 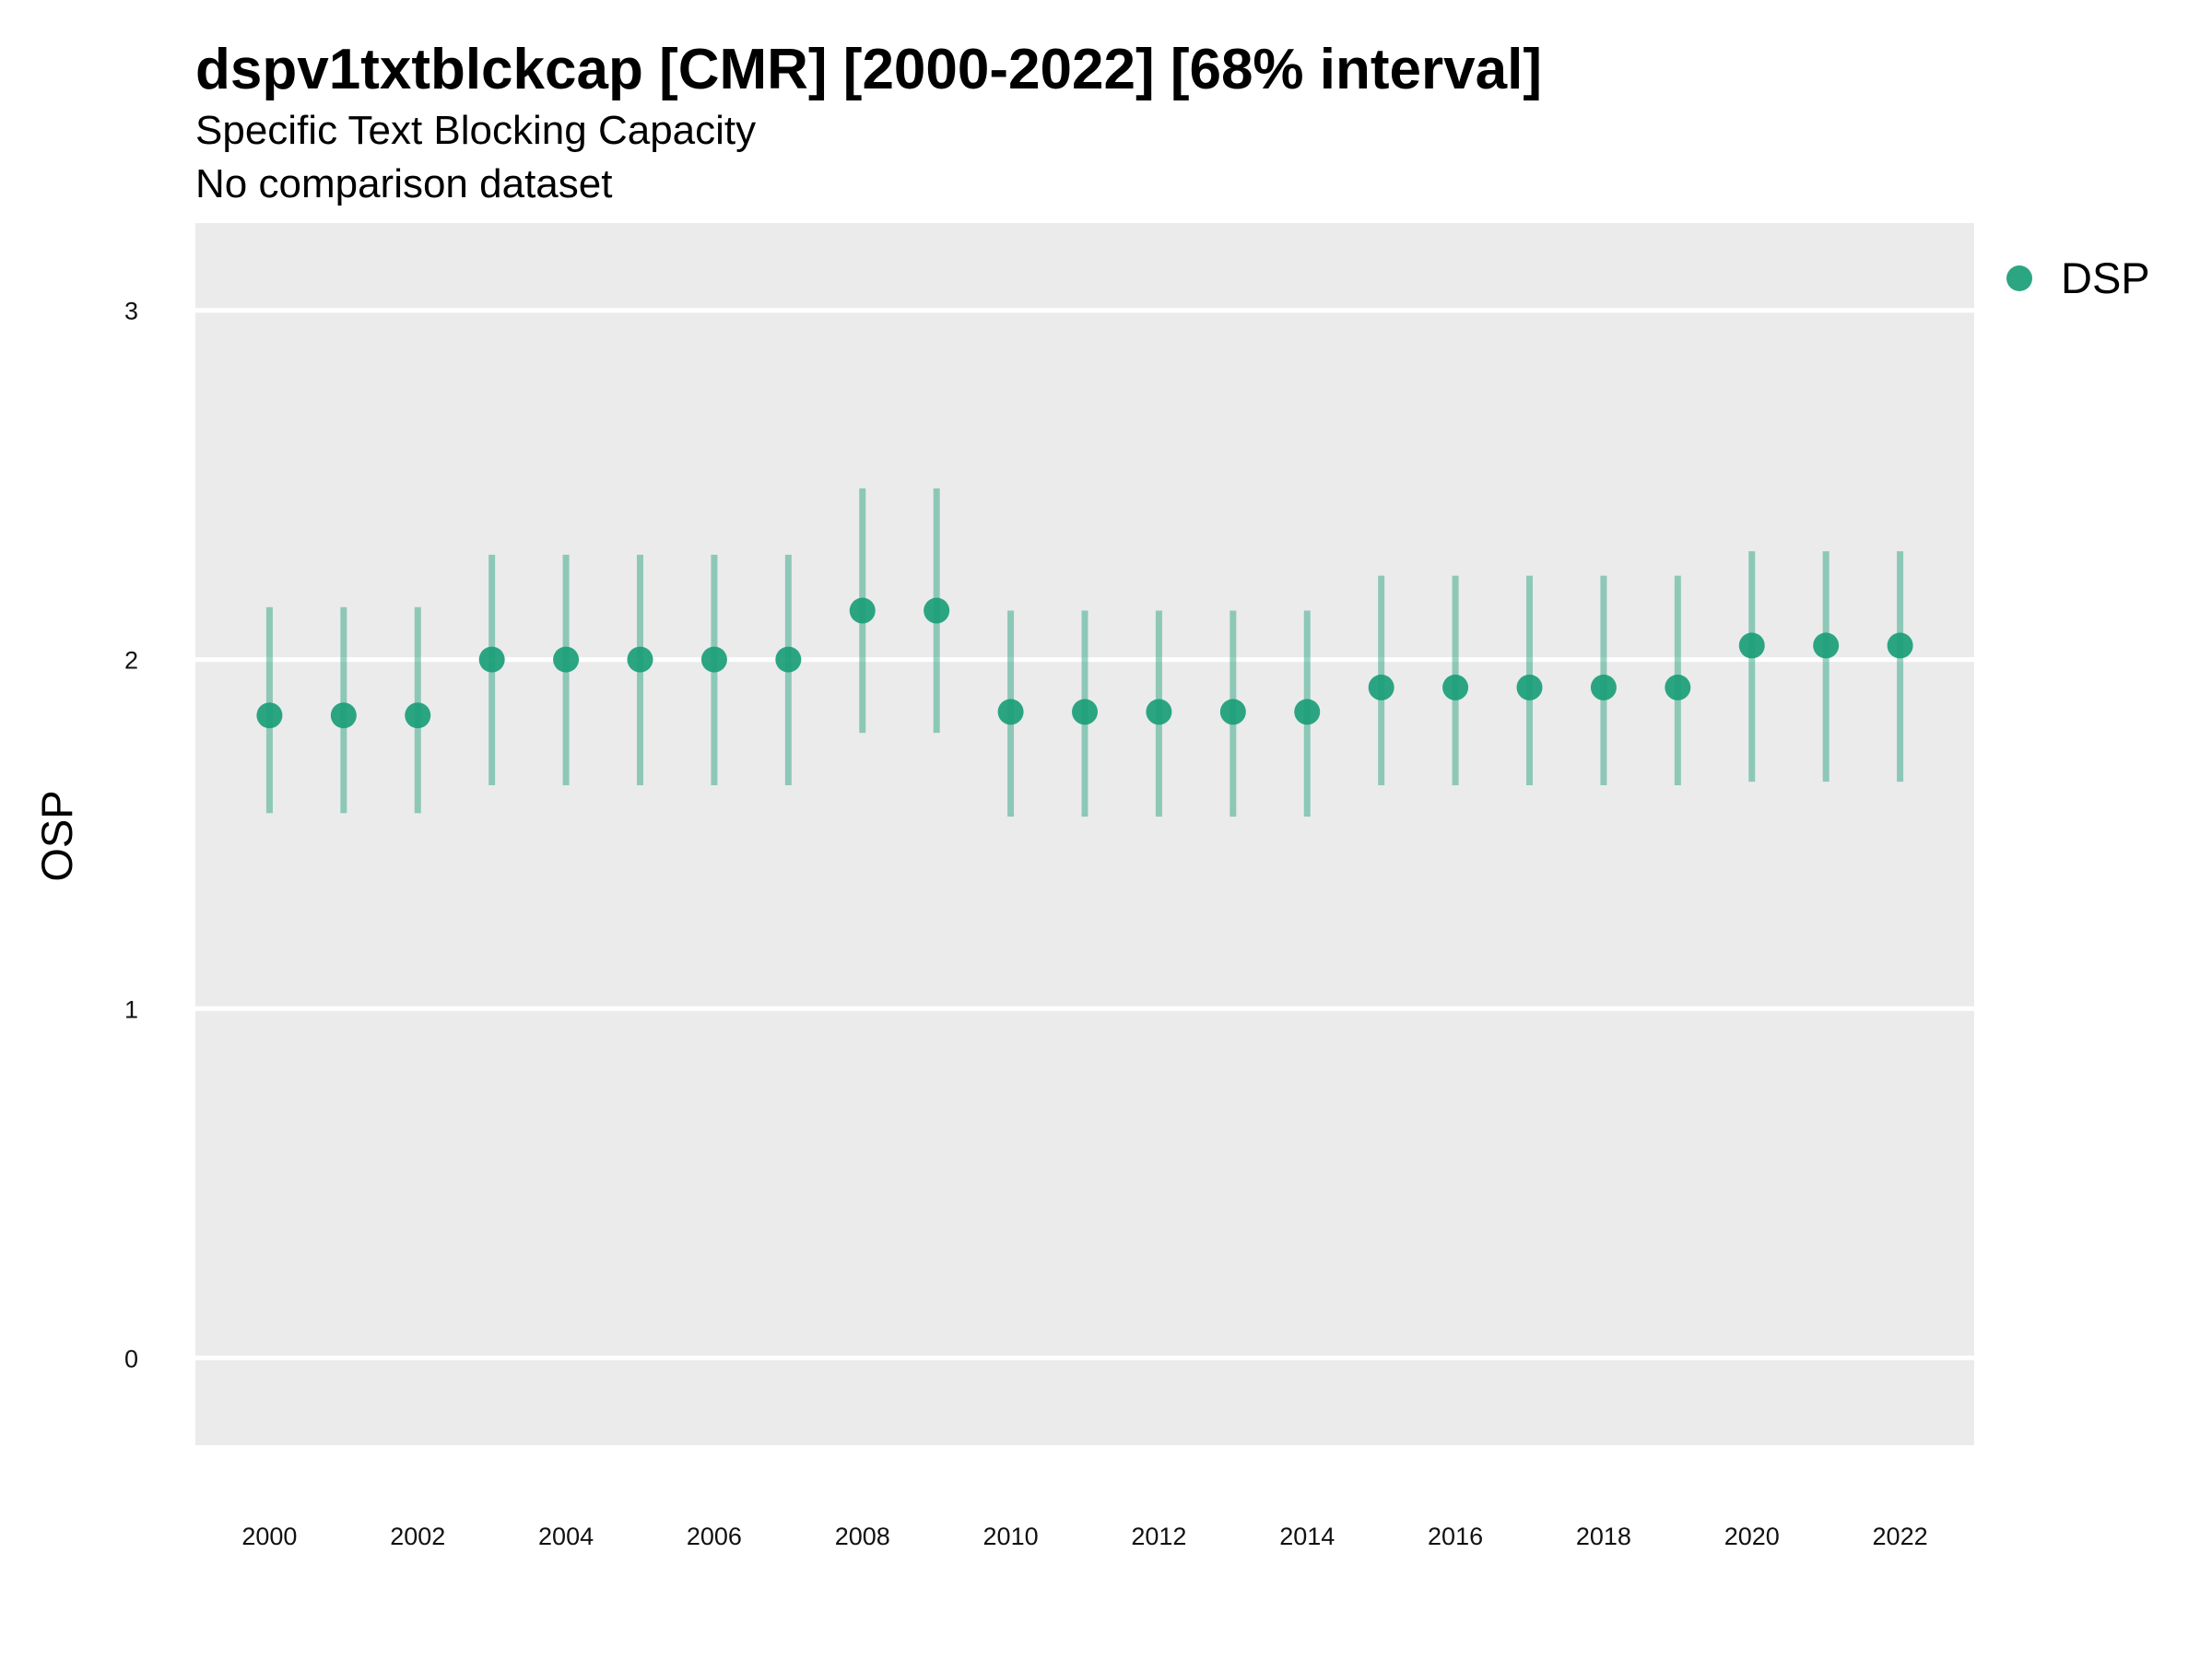 What do you see at coordinates (131, 661) in the screenshot?
I see `y-tick-label-2: 2` at bounding box center [131, 661].